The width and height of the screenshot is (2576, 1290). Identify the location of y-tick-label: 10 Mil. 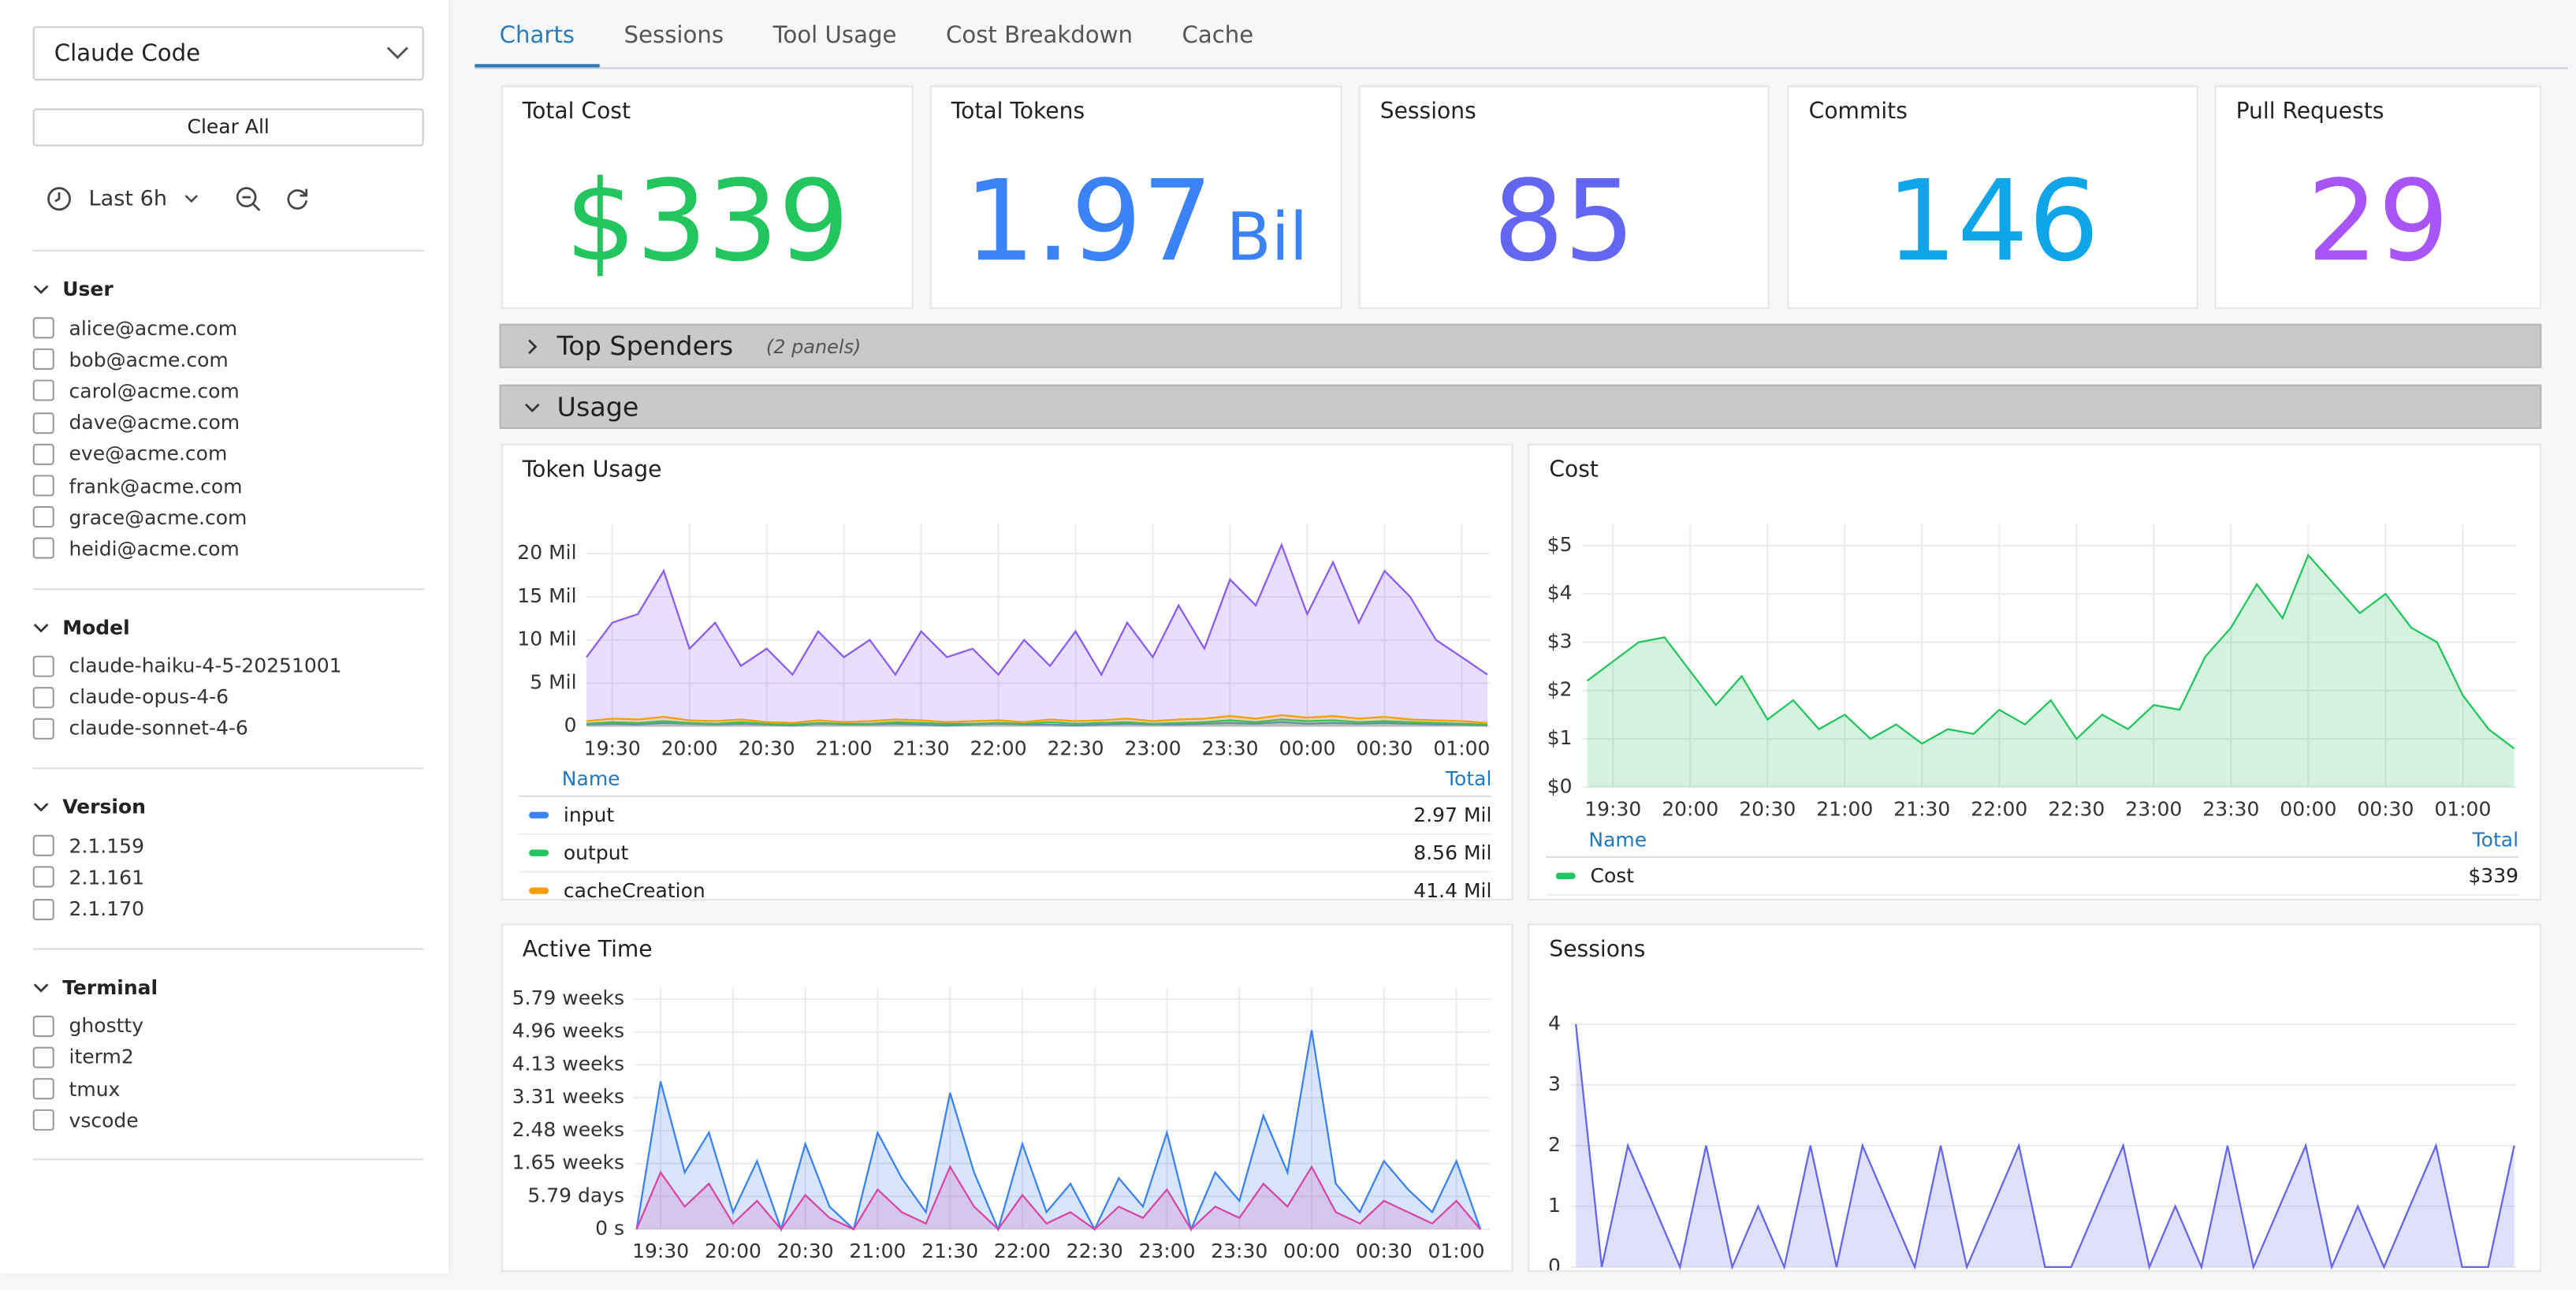
(546, 639).